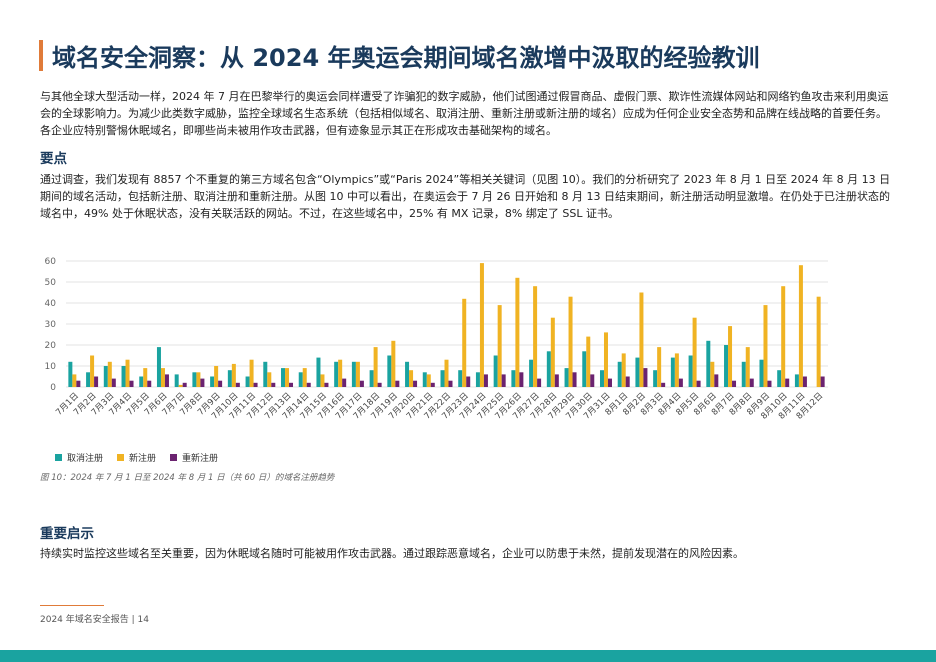 The width and height of the screenshot is (936, 662). I want to click on y-tick-label: 30, so click(51, 325).